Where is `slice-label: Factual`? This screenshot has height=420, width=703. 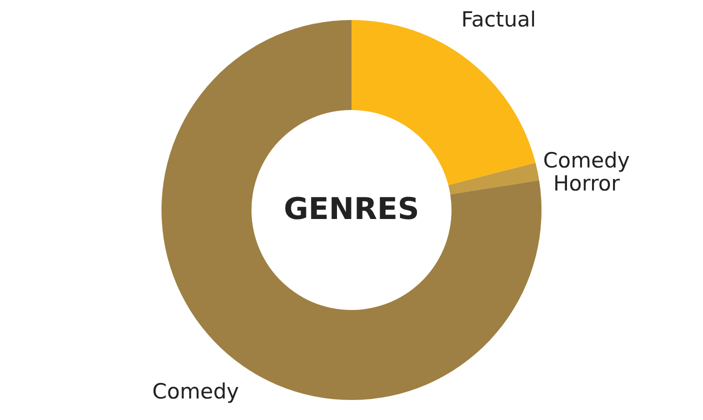 slice-label: Factual is located at coordinates (498, 19).